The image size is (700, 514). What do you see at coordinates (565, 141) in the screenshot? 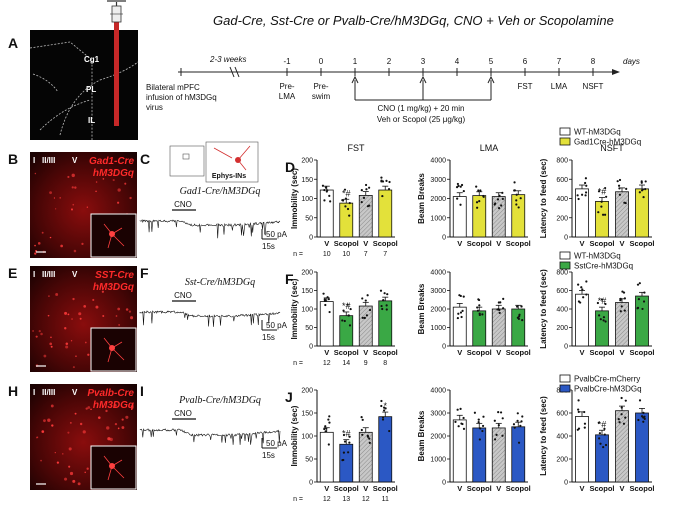
I see `legend-swatch` at bounding box center [565, 141].